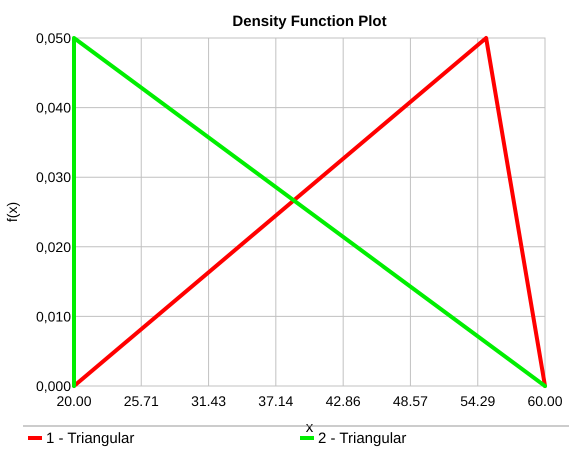  I want to click on y-tick-label: 0,000, so click(54, 386).